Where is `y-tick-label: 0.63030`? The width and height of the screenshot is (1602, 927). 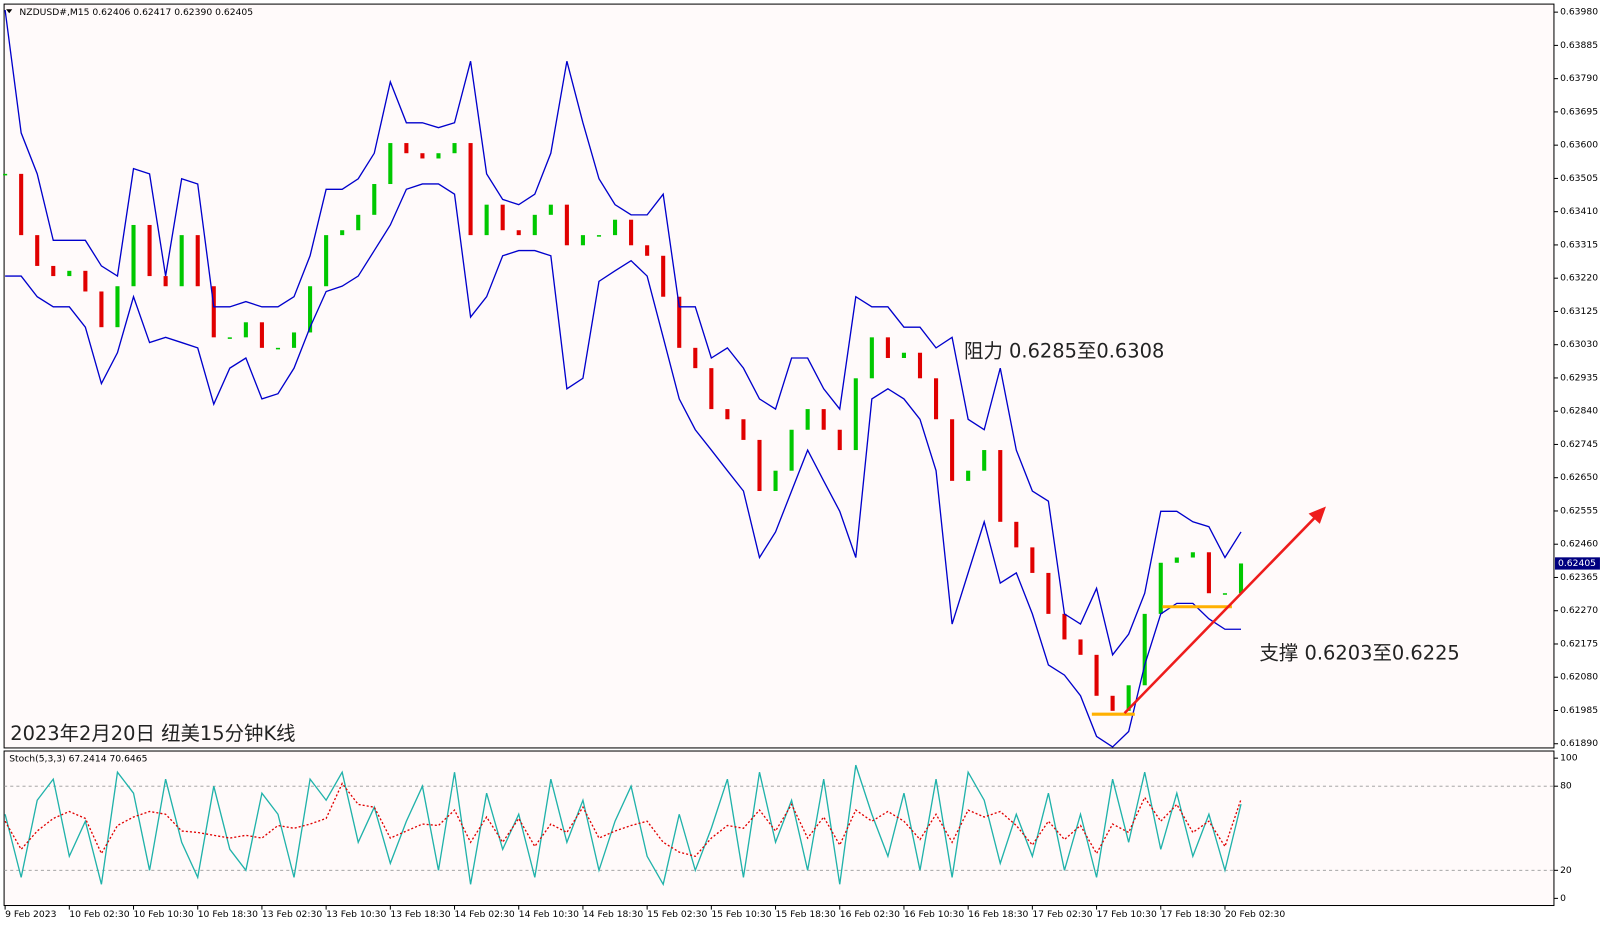 y-tick-label: 0.63030 is located at coordinates (1579, 344).